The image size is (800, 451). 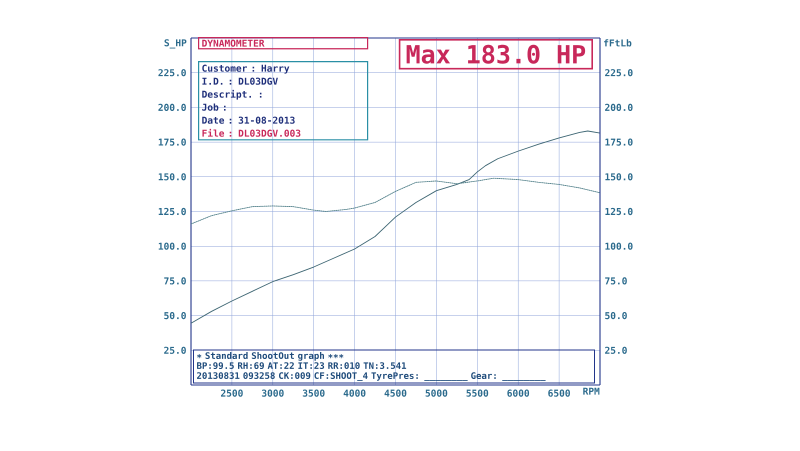 What do you see at coordinates (619, 142) in the screenshot?
I see `y2-tick-label: 175.0` at bounding box center [619, 142].